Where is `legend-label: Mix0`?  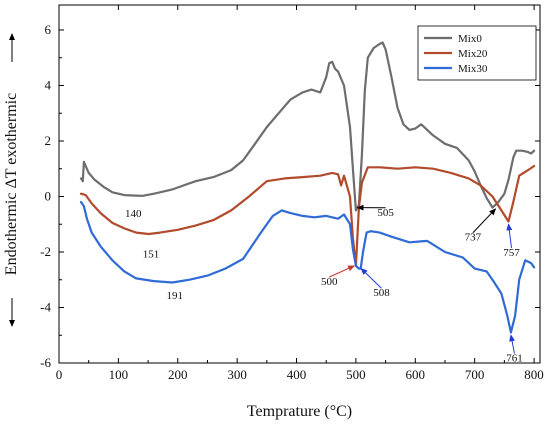 legend-label: Mix0 is located at coordinates (470, 39).